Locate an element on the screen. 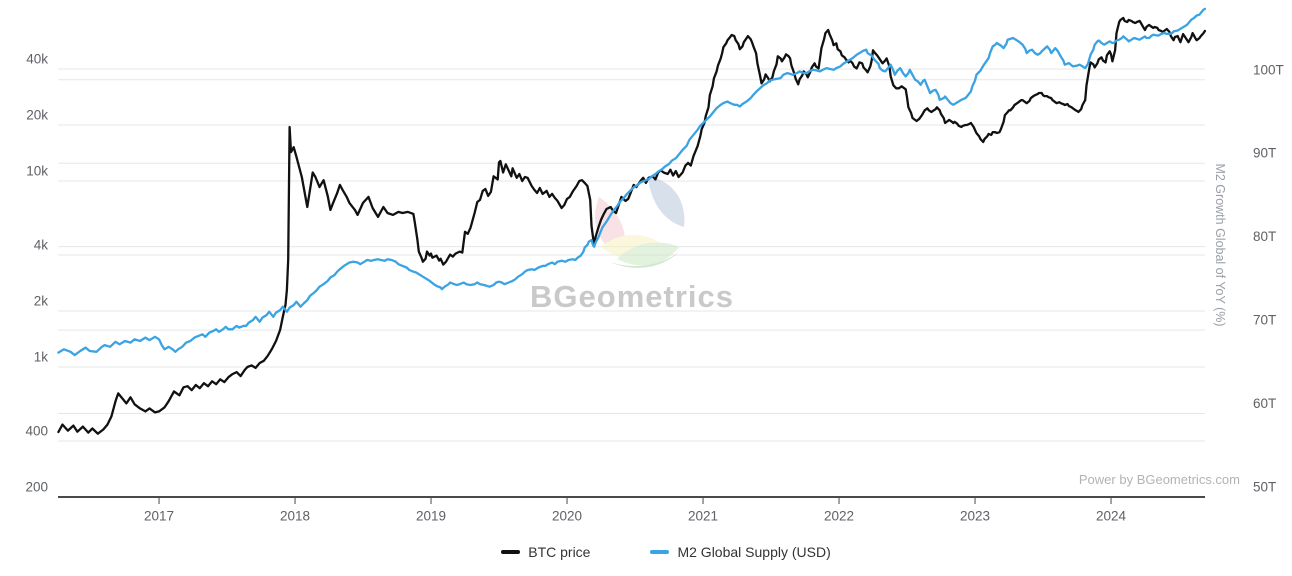 Image resolution: width=1292 pixels, height=576 pixels. left-axis-label: 10k is located at coordinates (37, 170).